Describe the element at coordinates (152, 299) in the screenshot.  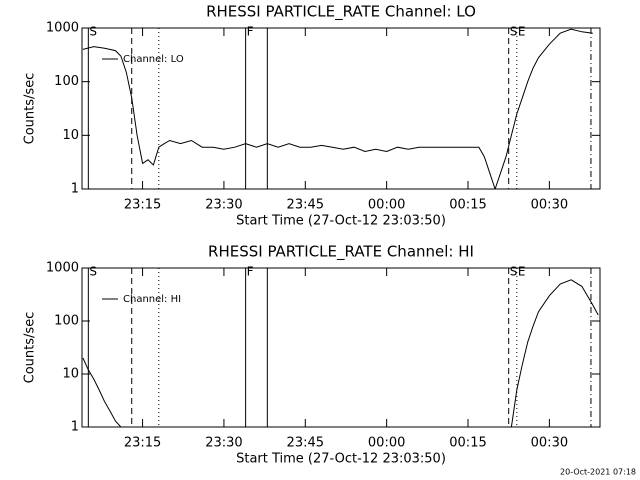
I see `legend-label: Channel: HI` at that location.